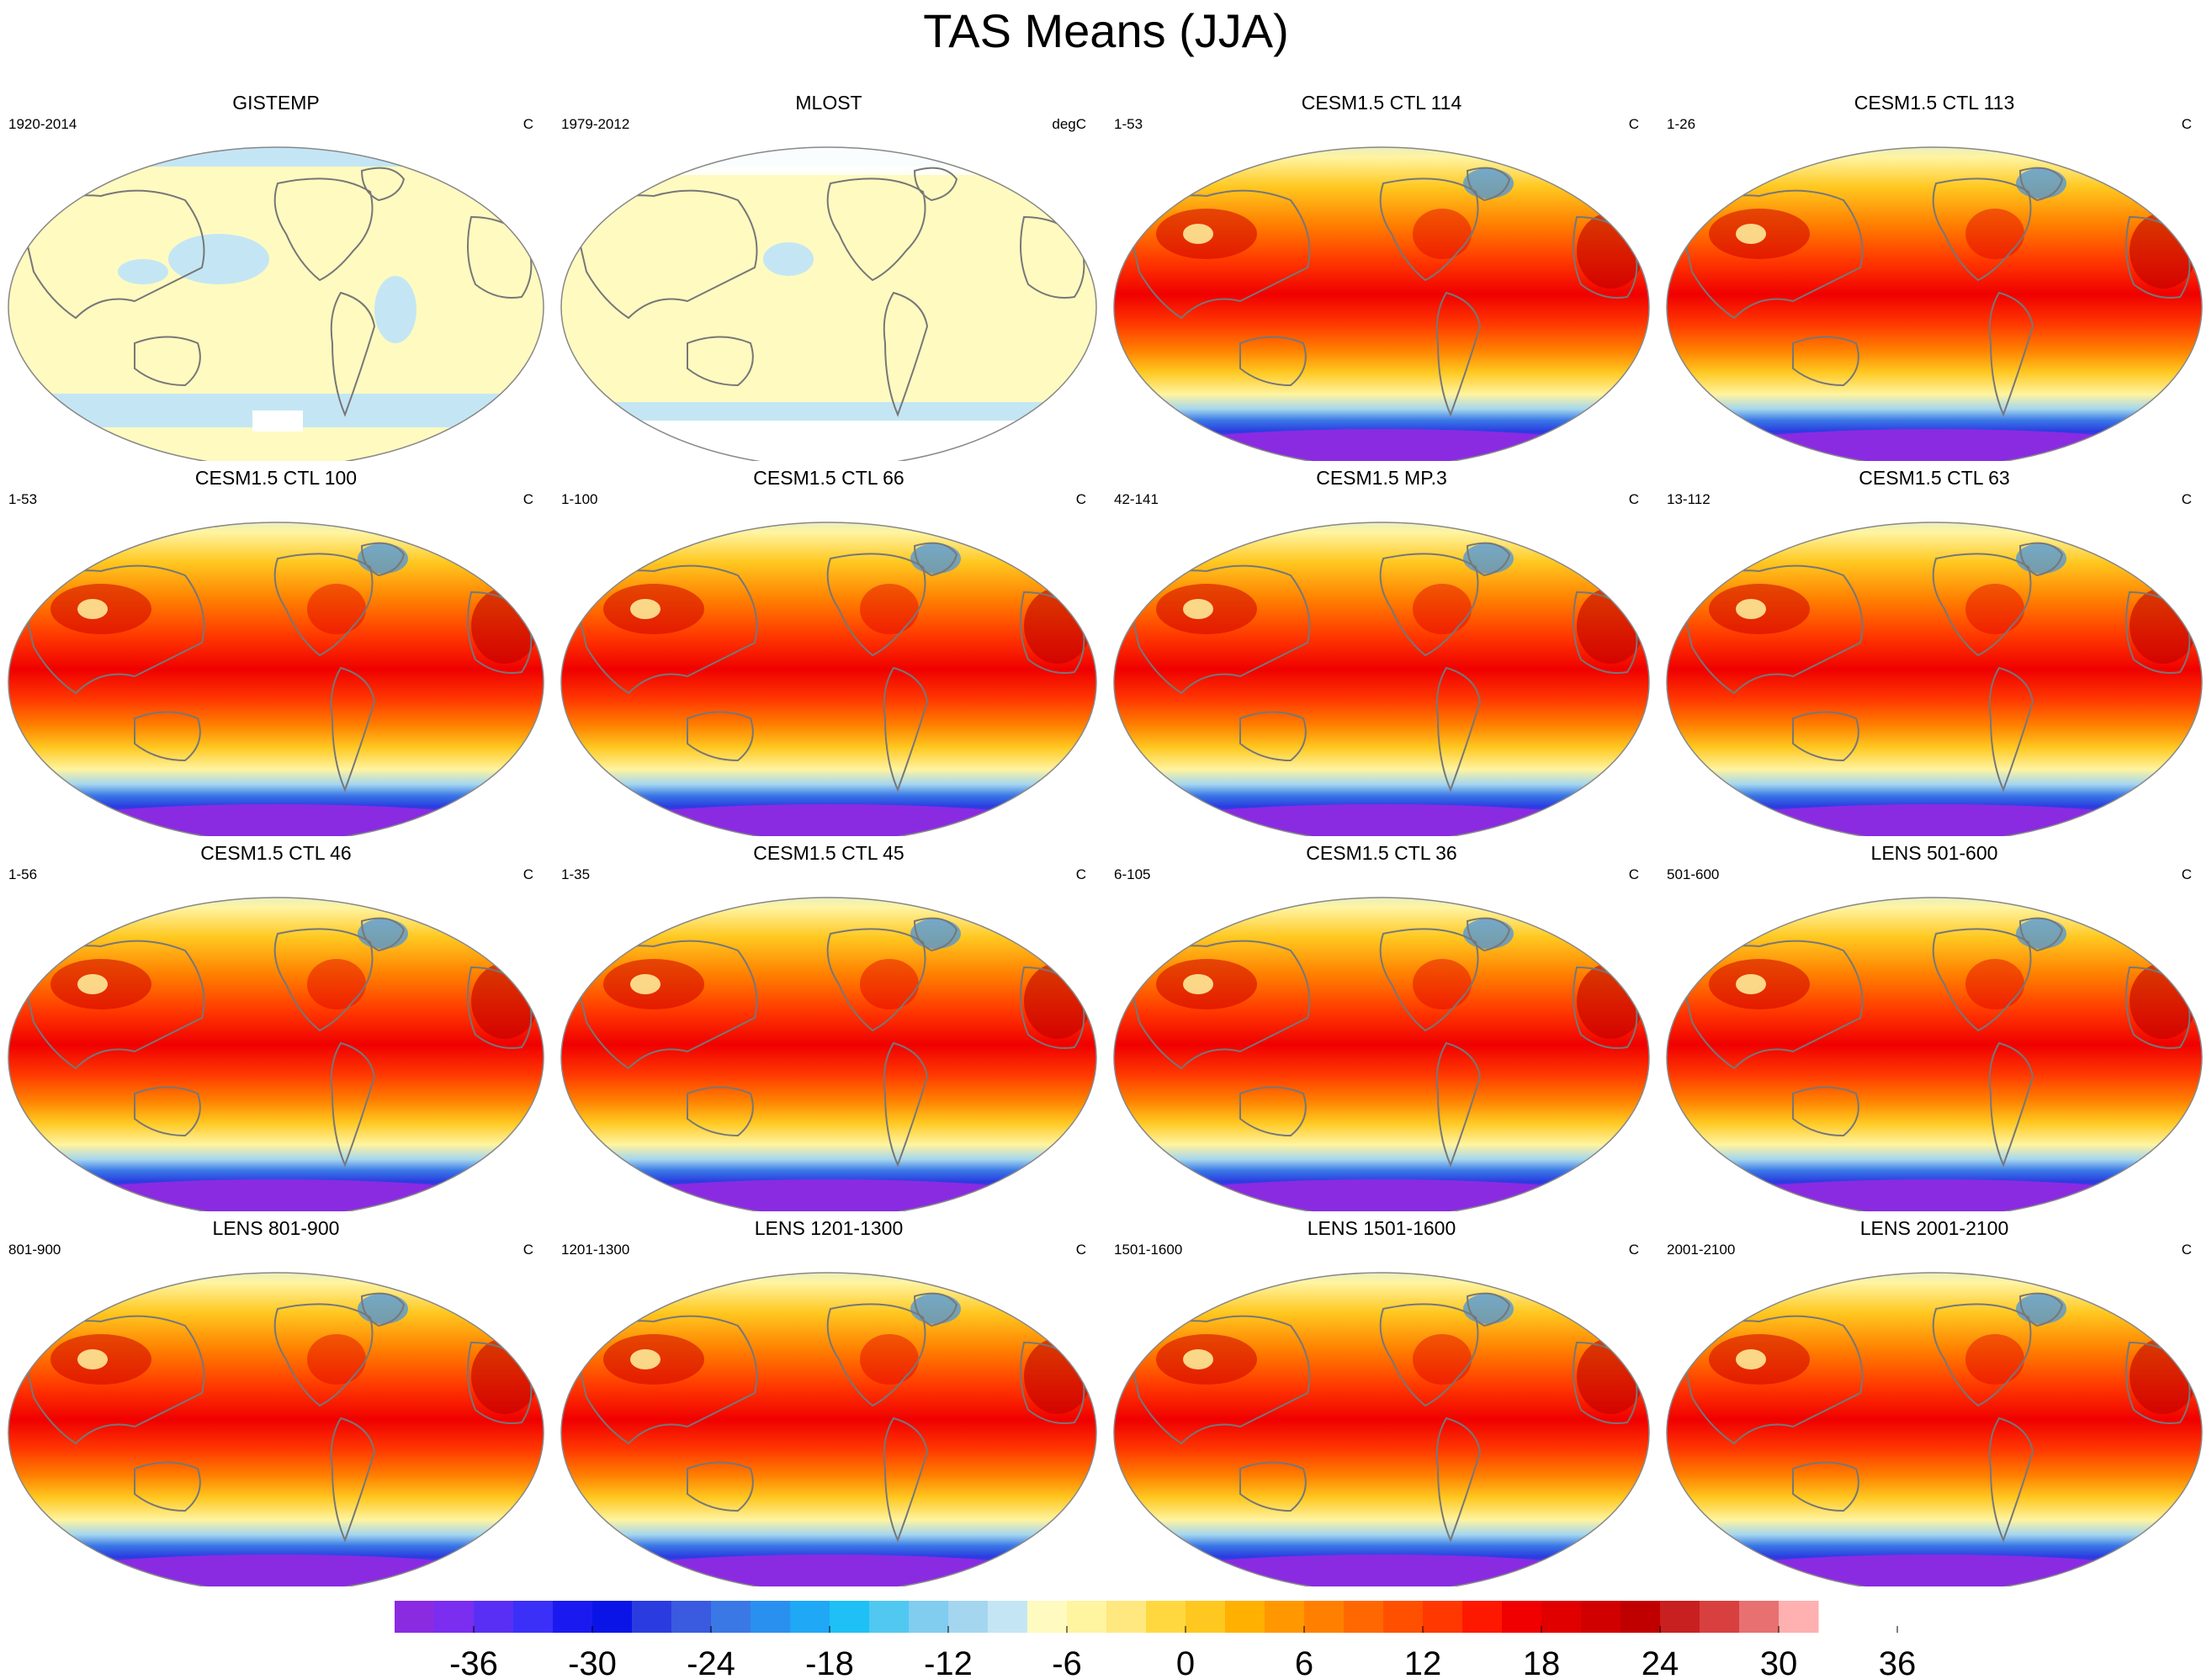 The width and height of the screenshot is (2212, 1679). I want to click on panel-title: GISTEMP, so click(276, 103).